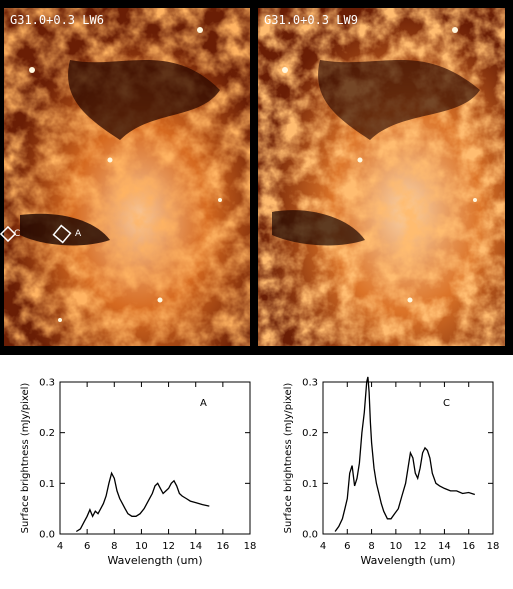  I want to click on map-label-lw9: G31.0+0.3 LW9, so click(311, 20).